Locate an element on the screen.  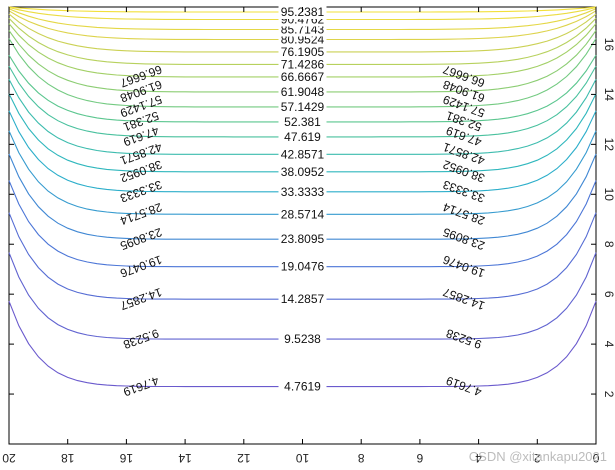
x-tick-label: 4 is located at coordinates (478, 458).